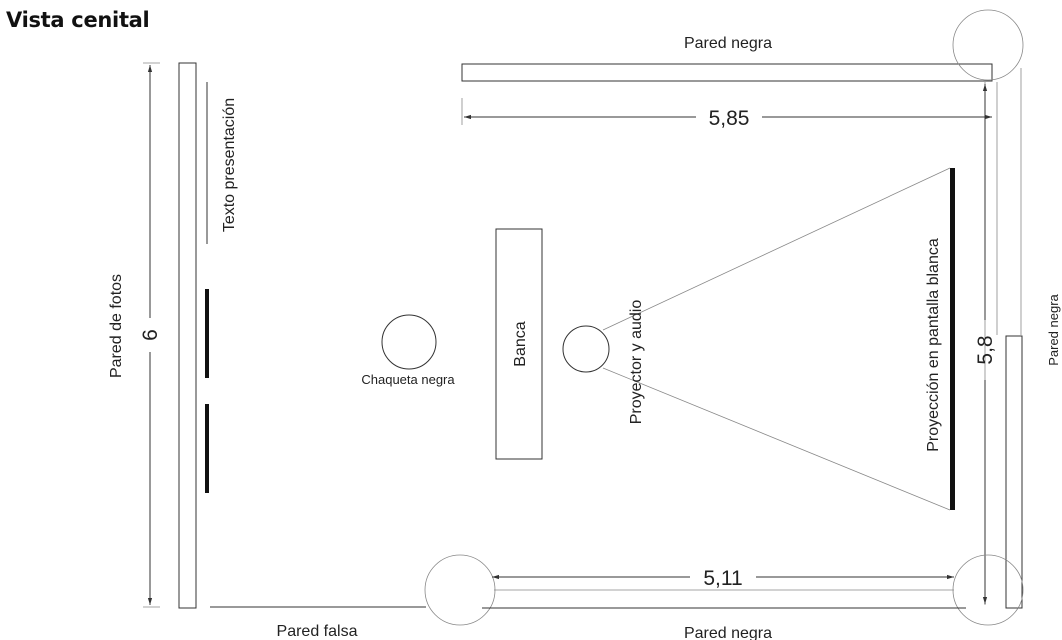 The height and width of the screenshot is (640, 1062). What do you see at coordinates (586, 349) in the screenshot?
I see `projector-circle` at bounding box center [586, 349].